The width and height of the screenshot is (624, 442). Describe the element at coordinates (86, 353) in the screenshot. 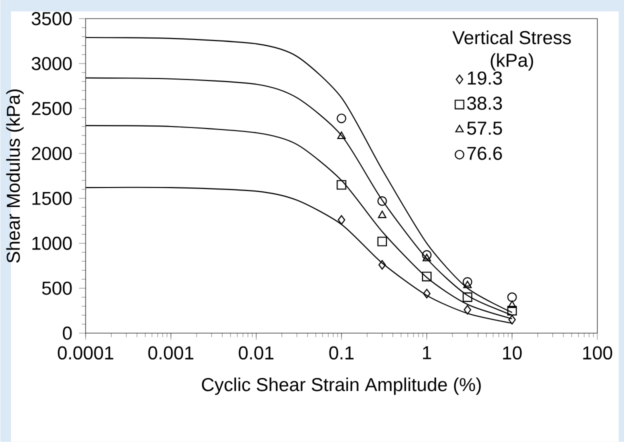

I see `x-tick-label: 0.0001` at that location.